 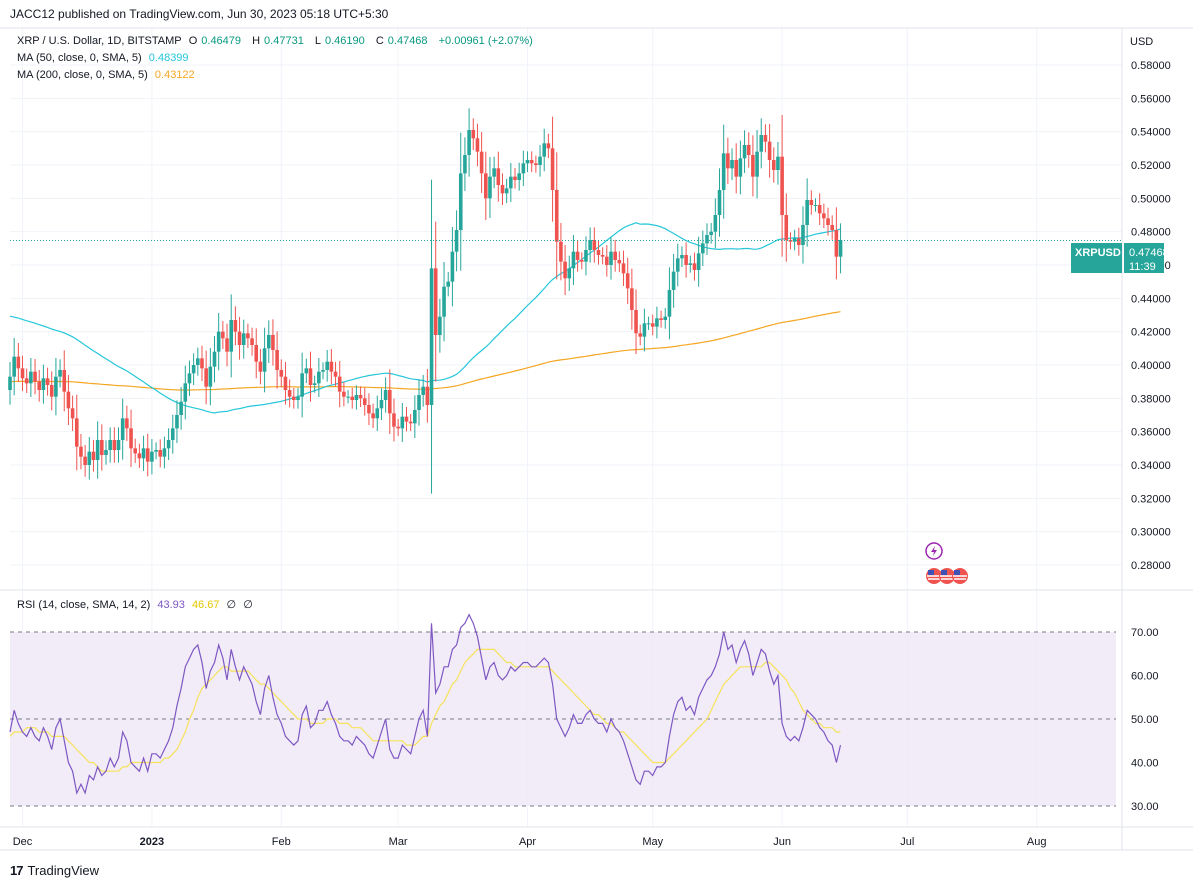 I want to click on time-axis-ticks: Dec 2023 Feb Mar Apr May Jun Jul Aug, so click(x=530, y=842).